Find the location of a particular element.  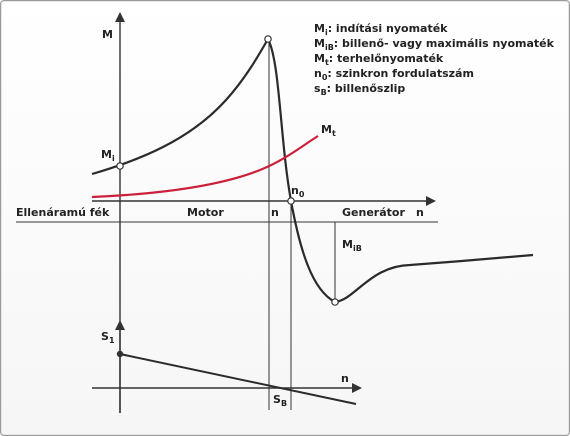

legend-item-mib: MiB: billenő- vagy maximális nyomaték is located at coordinates (434, 44).